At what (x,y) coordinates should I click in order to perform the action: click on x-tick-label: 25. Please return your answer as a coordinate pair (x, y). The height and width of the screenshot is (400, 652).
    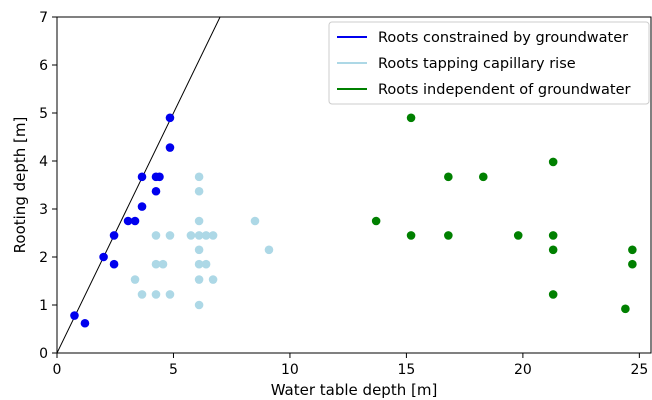
    Looking at the image, I should click on (639, 370).